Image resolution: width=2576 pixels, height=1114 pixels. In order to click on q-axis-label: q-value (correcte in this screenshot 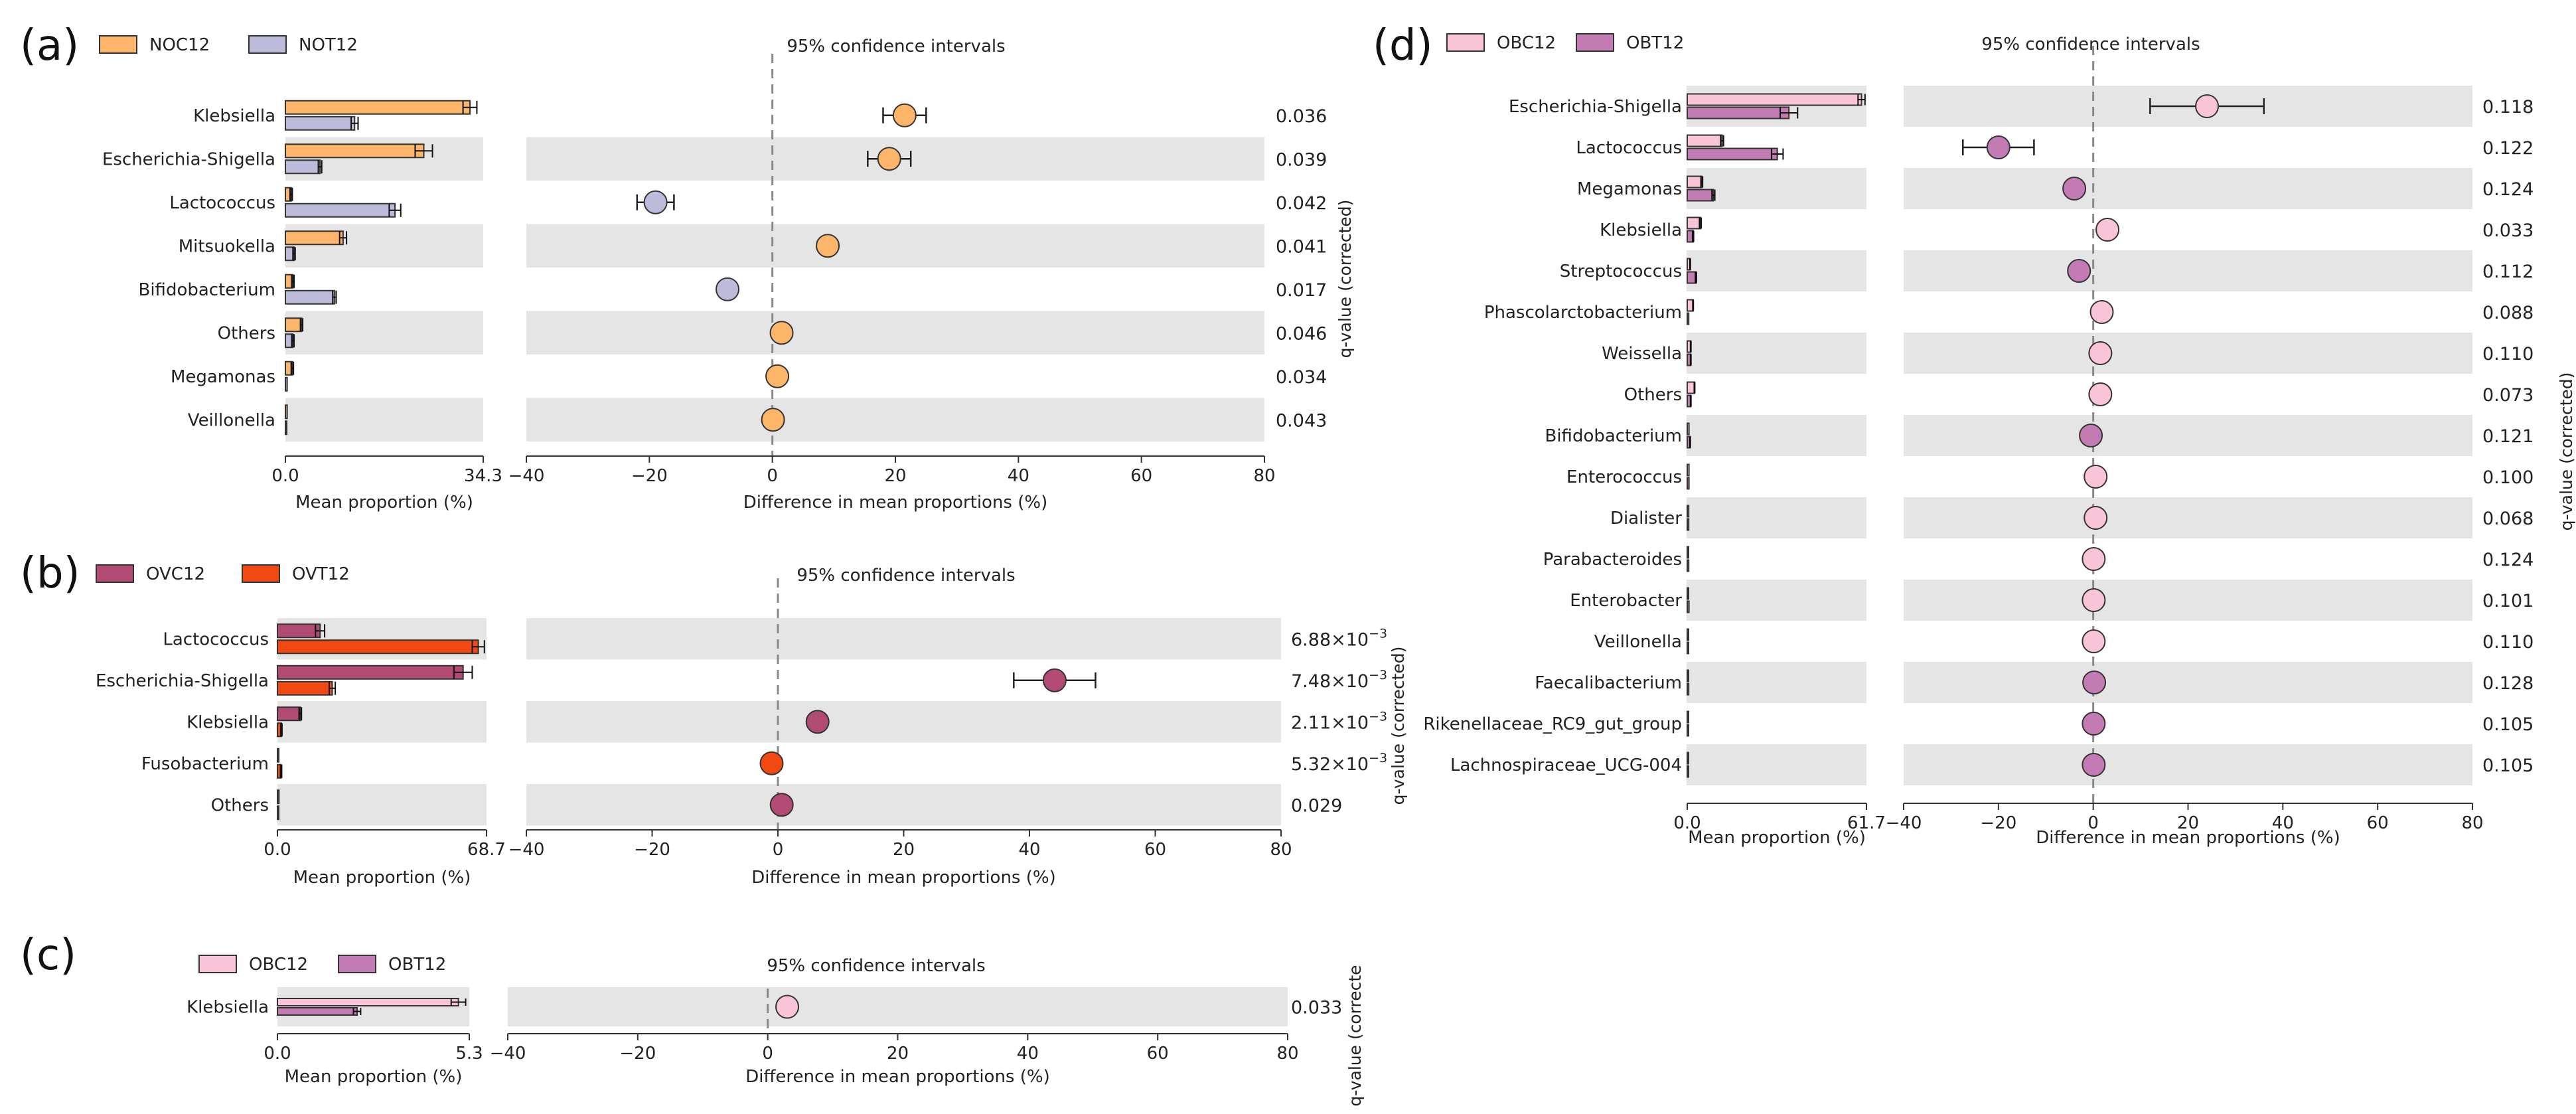, I will do `click(1355, 1035)`.